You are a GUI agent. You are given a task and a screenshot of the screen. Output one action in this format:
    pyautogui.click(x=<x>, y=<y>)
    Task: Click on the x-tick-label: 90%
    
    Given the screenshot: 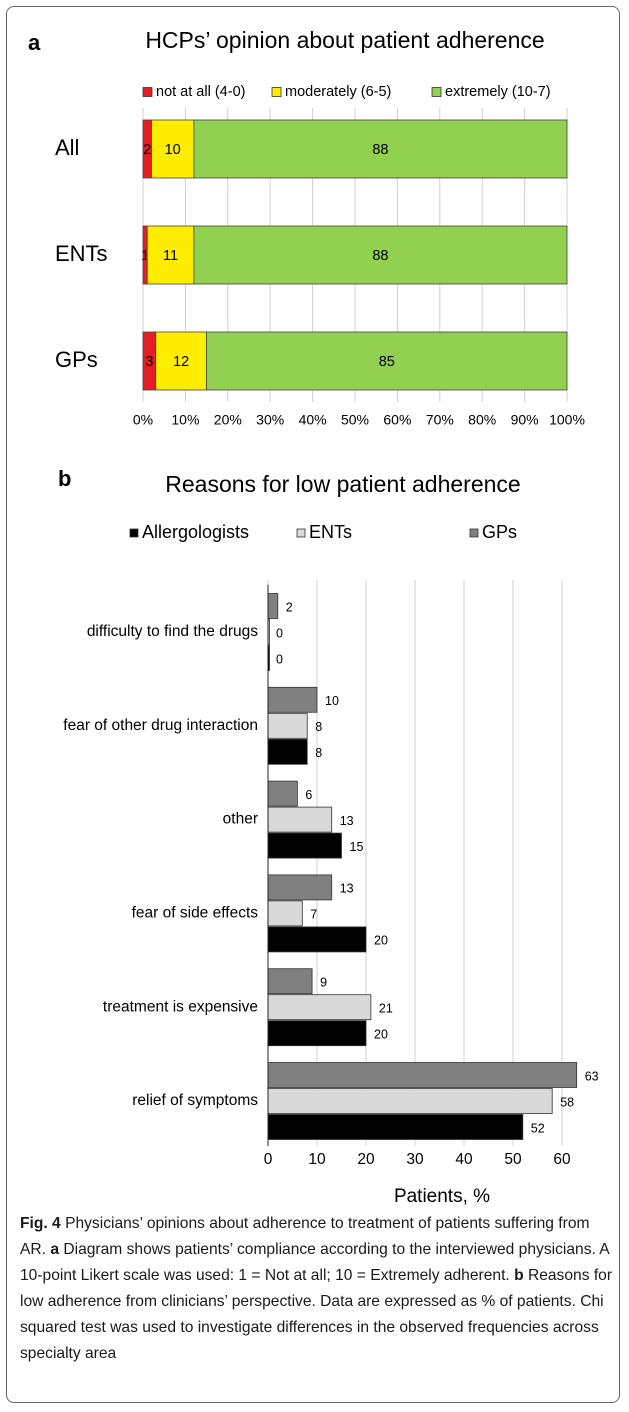 What is the action you would take?
    pyautogui.click(x=525, y=420)
    